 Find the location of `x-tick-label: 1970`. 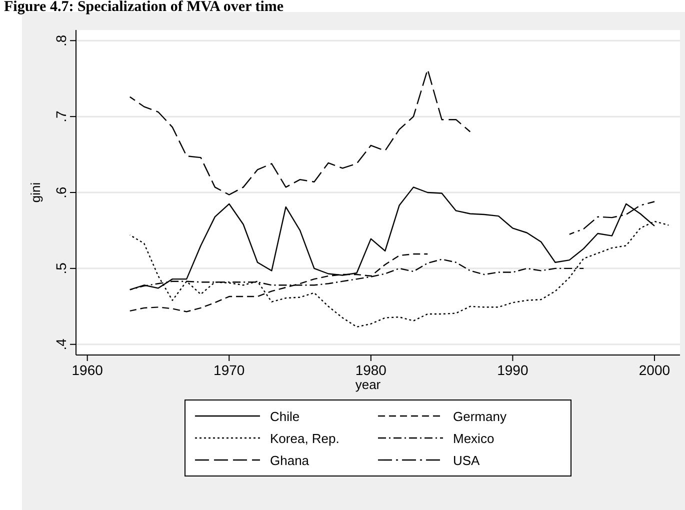

x-tick-label: 1970 is located at coordinates (229, 370).